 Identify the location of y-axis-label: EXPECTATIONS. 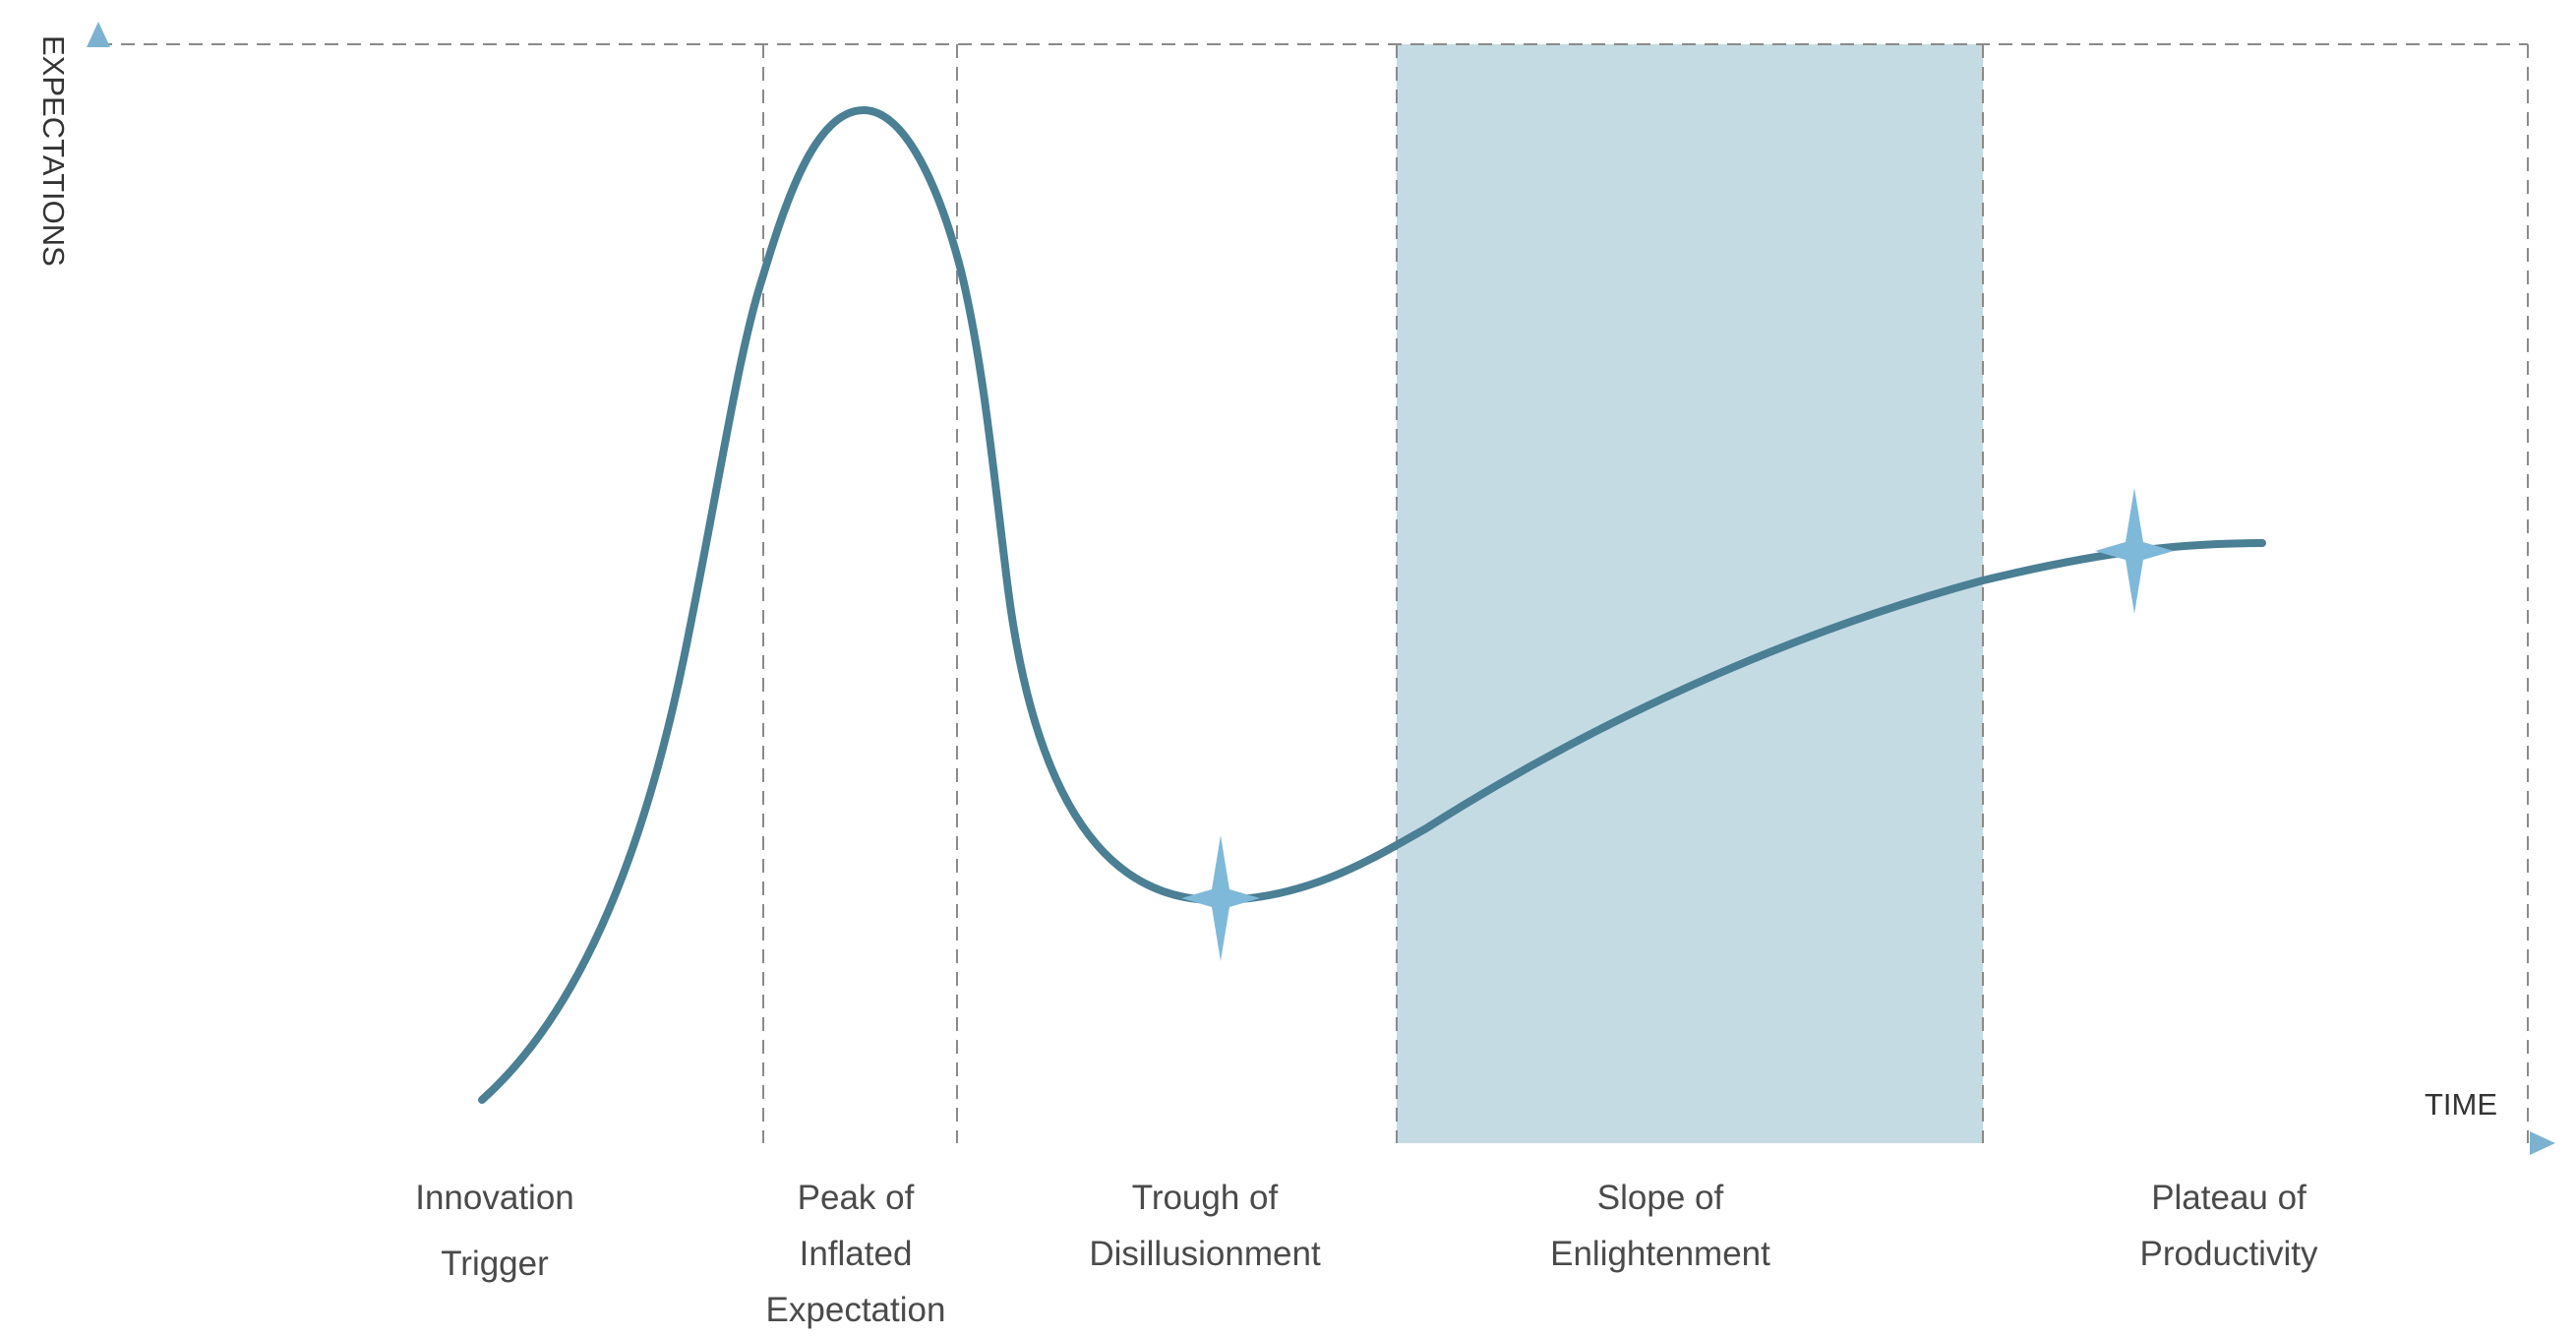
(53, 151).